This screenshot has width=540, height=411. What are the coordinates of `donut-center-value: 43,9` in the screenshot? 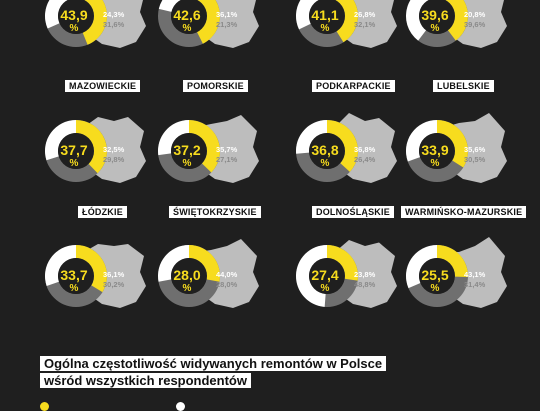 It's located at (73, 15).